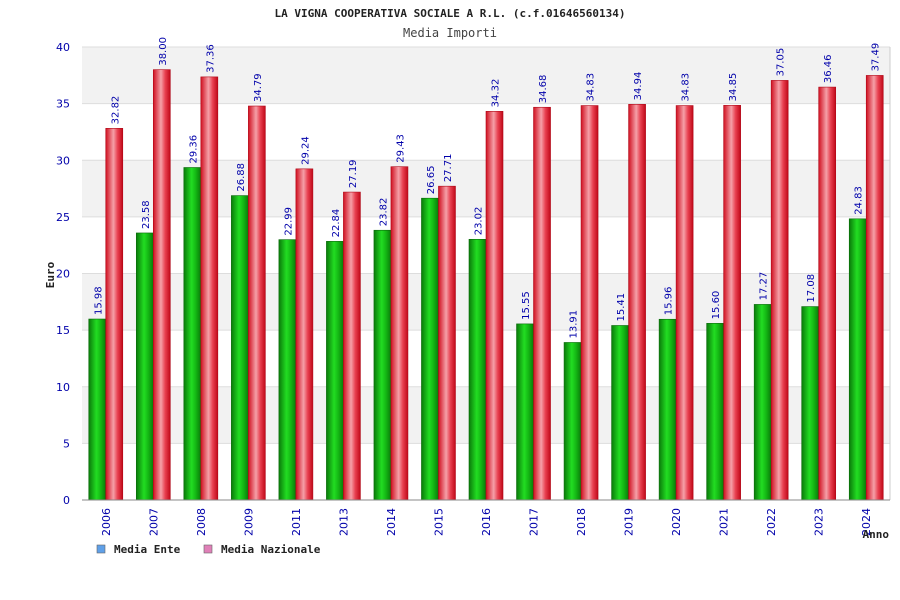 This screenshot has height=600, width=900. What do you see at coordinates (448, 168) in the screenshot?
I see `data-label: 27.71` at bounding box center [448, 168].